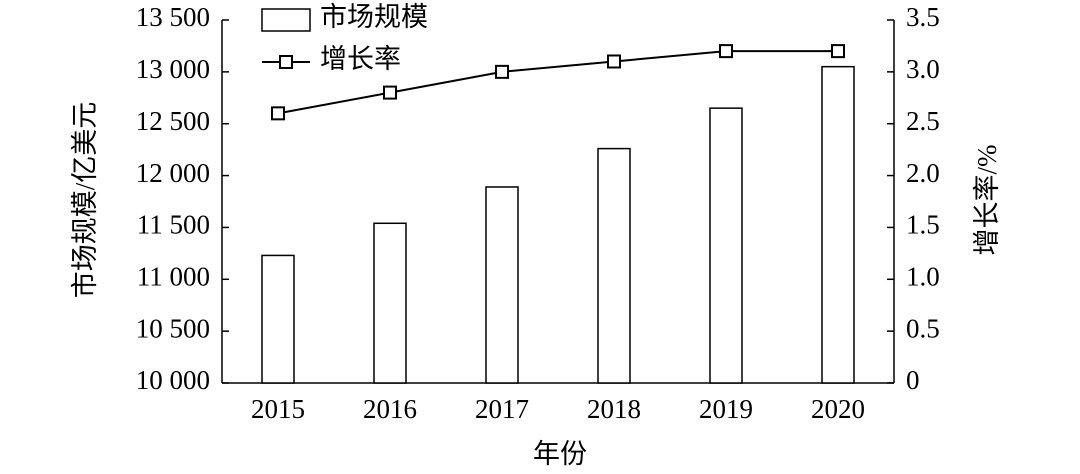  What do you see at coordinates (923, 328) in the screenshot?
I see `y2-tick-label: 0.5` at bounding box center [923, 328].